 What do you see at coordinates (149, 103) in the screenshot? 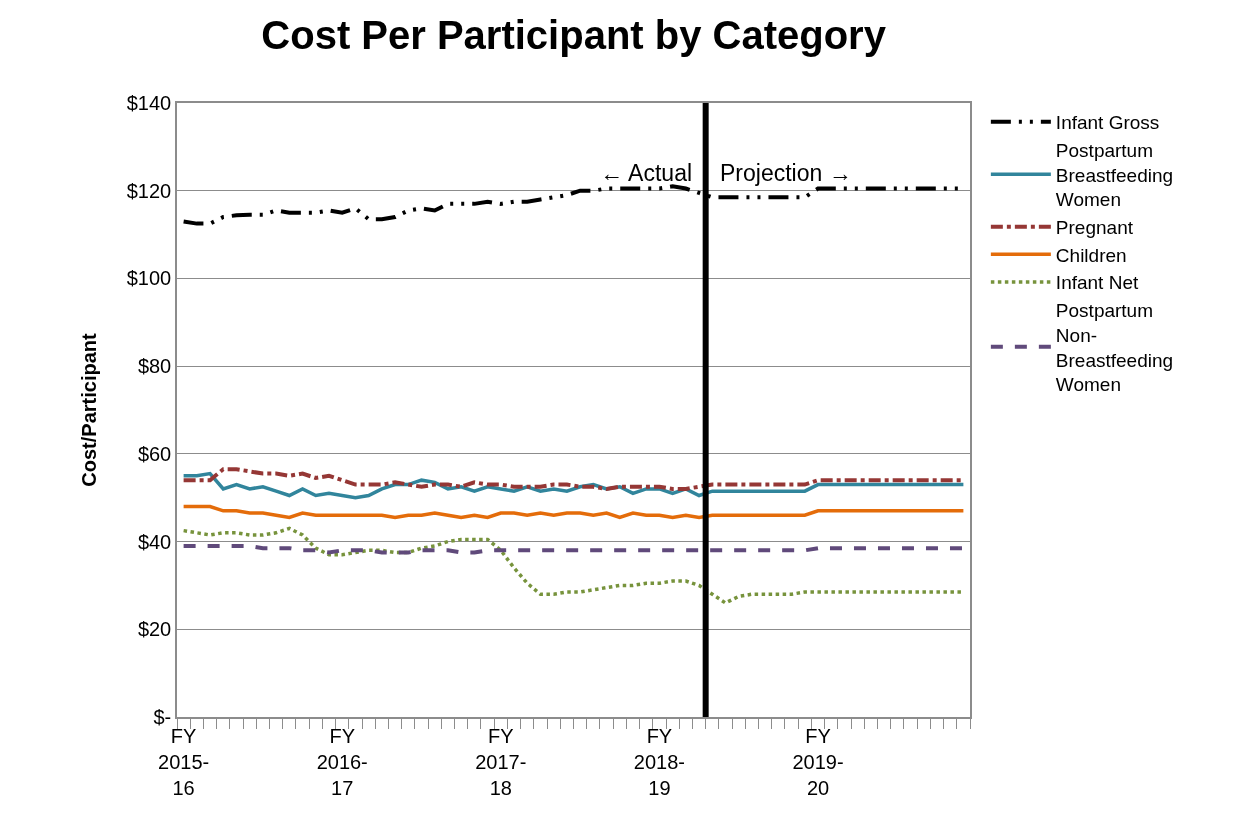
I see `y-tick-label: $140` at bounding box center [149, 103].